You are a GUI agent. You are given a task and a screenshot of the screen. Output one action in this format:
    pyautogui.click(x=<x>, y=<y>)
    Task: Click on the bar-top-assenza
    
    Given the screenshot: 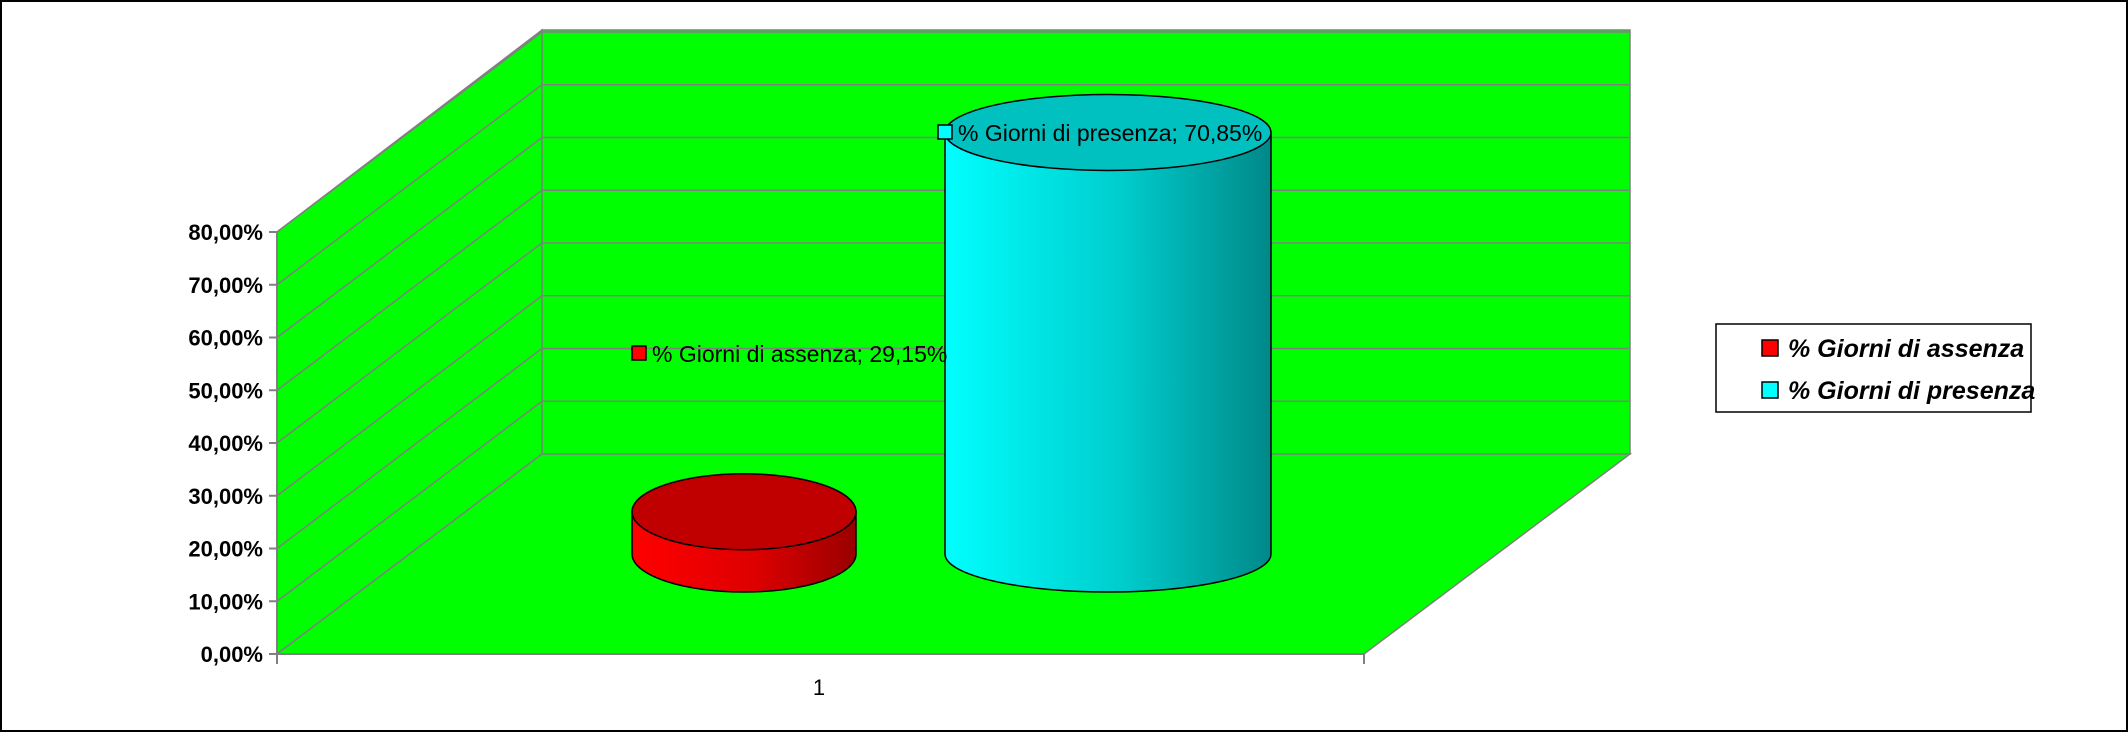 What is the action you would take?
    pyautogui.click(x=744, y=511)
    